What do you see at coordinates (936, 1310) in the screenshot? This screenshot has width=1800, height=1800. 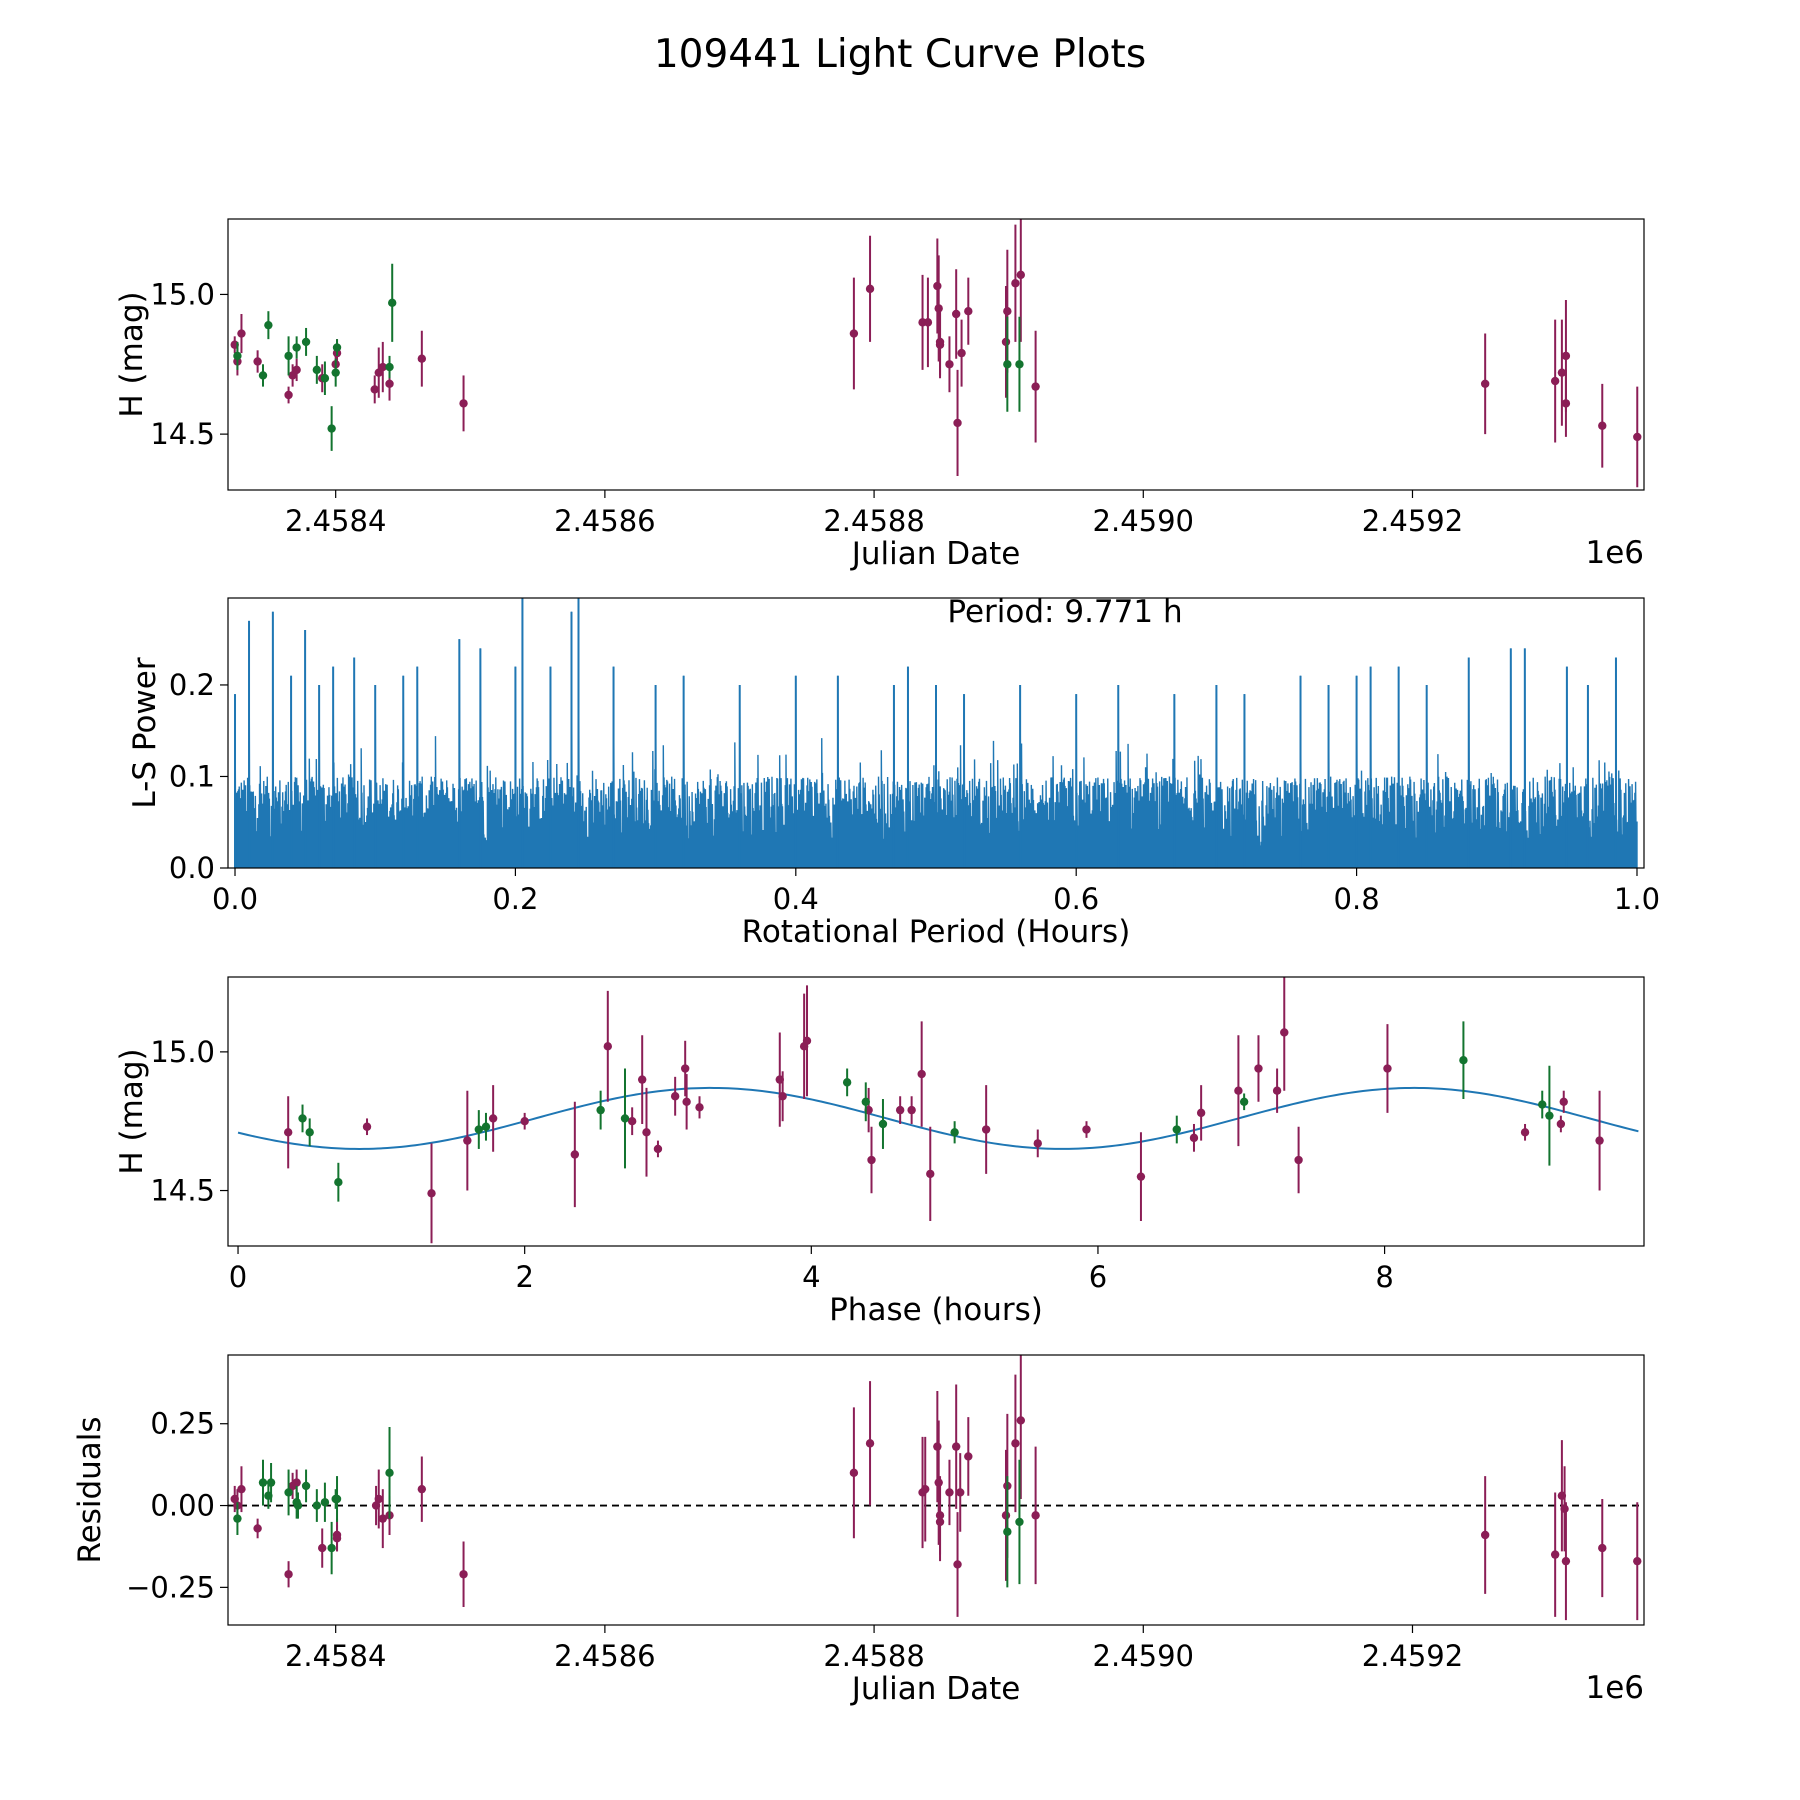 I see `x-axis-label: Phase (hours)` at bounding box center [936, 1310].